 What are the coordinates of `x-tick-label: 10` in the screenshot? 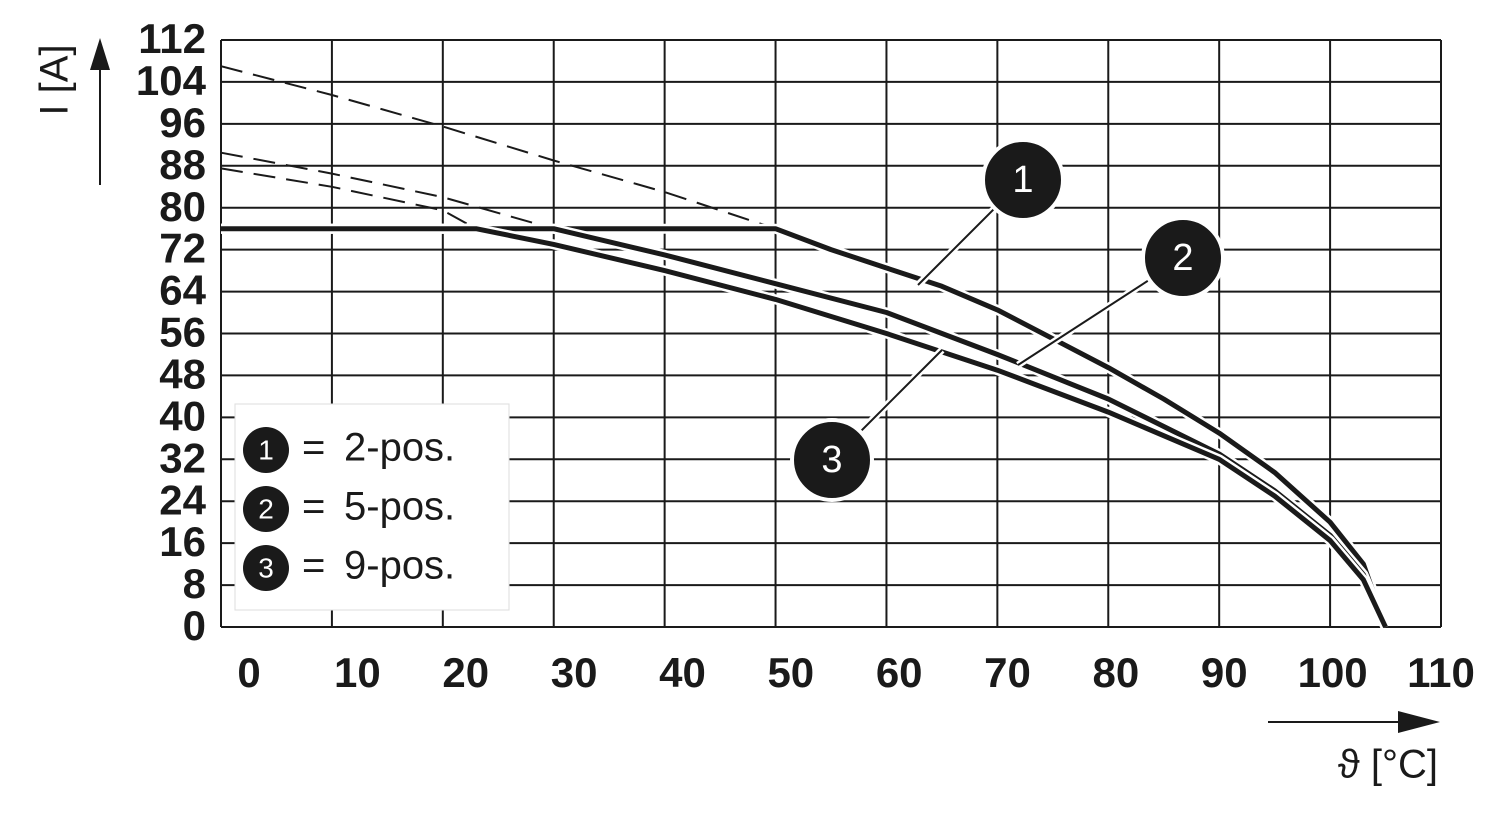 It's located at (357, 672).